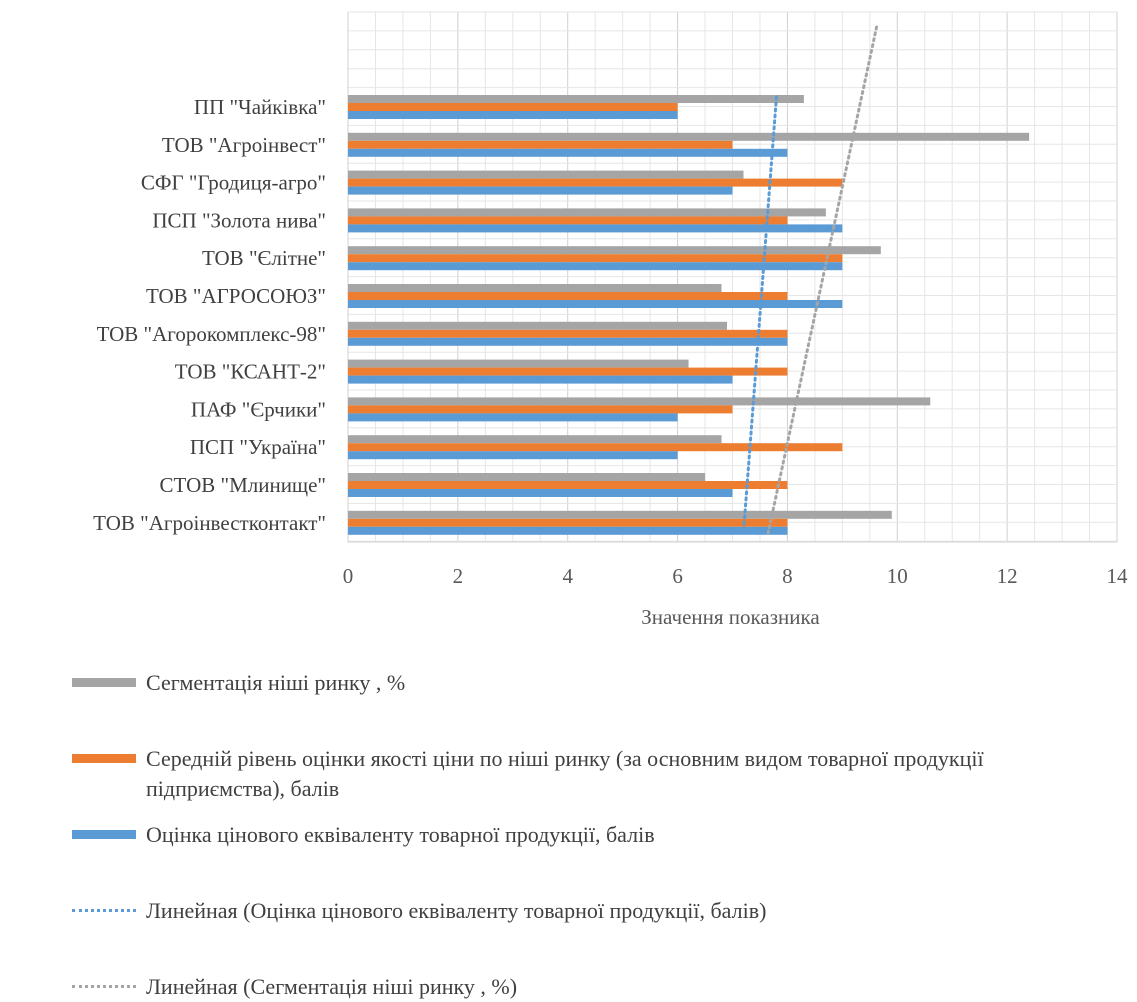 The width and height of the screenshot is (1137, 1002). What do you see at coordinates (589, 683) in the screenshot?
I see `legend-item-segmentation: Сегментація ніші ринку , %` at bounding box center [589, 683].